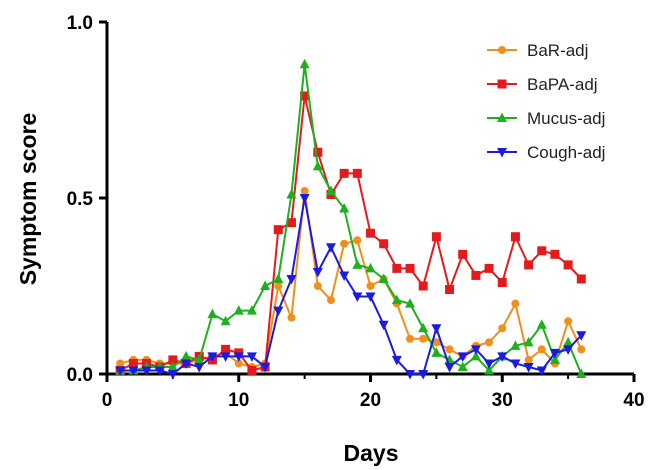 The image size is (653, 470). I want to click on legend-label: BaPA-adj, so click(562, 84).